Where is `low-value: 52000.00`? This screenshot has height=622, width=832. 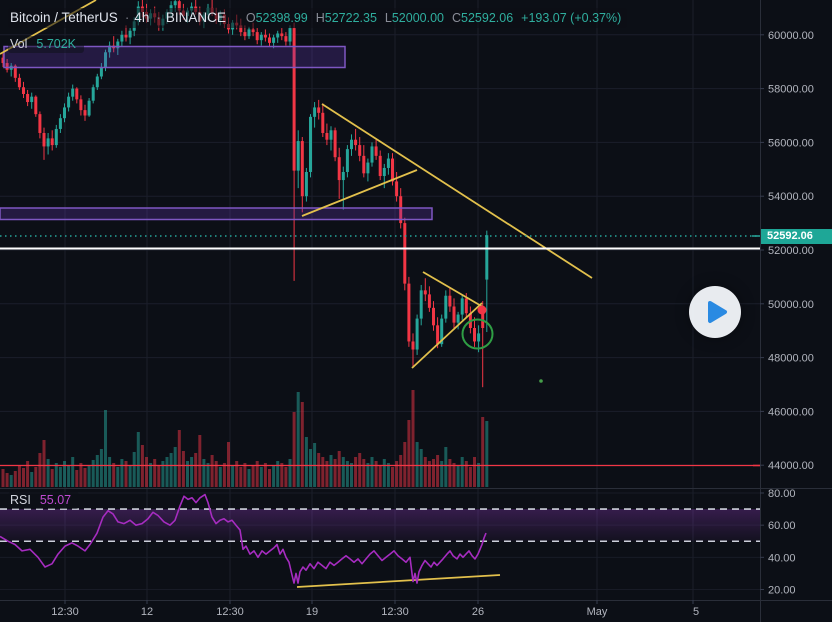
low-value: 52000.00 is located at coordinates (417, 18).